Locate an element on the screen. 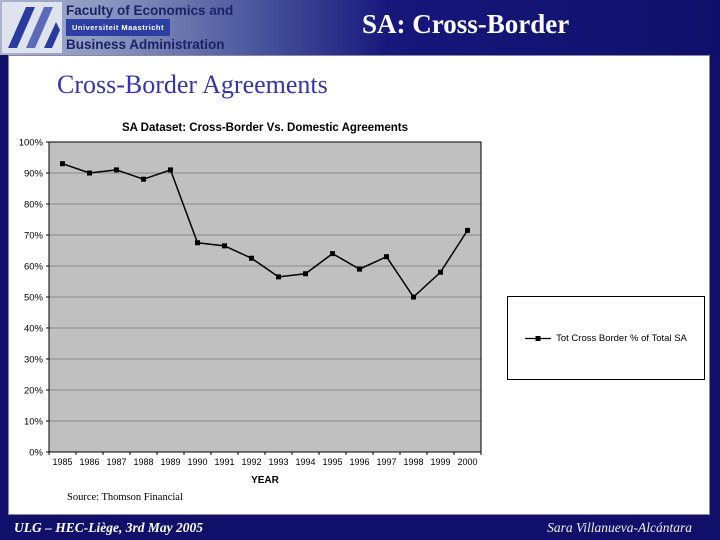 The width and height of the screenshot is (720, 540). svg-text: 1997 is located at coordinates (386, 462).